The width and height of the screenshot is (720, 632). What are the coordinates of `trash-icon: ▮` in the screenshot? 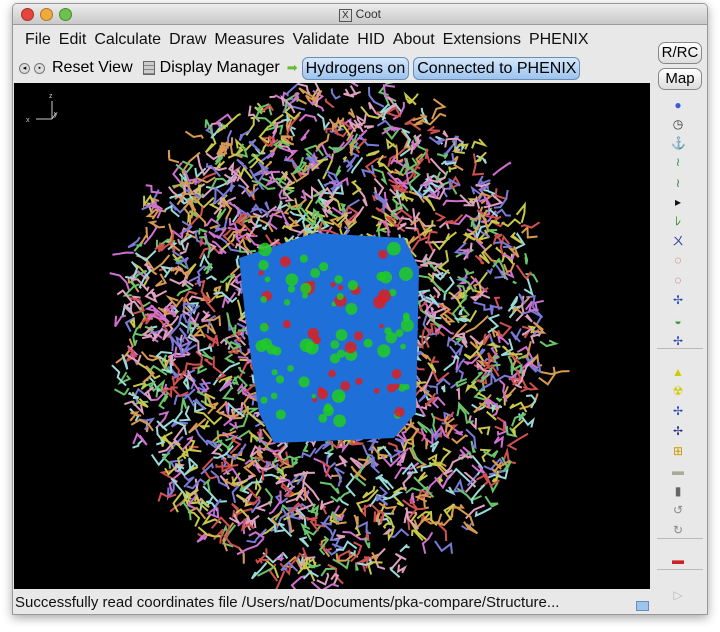 It's located at (678, 491).